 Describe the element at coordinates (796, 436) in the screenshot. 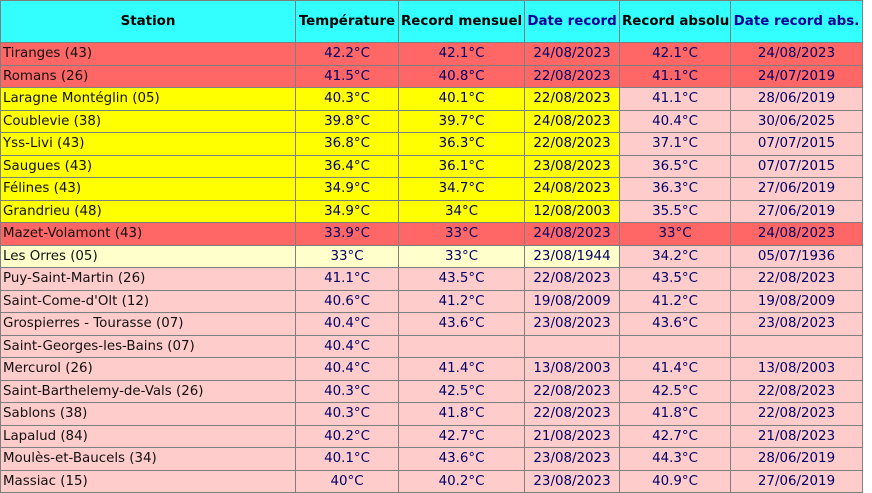

I see `cell-date-record-abs: 21/08/2023` at that location.